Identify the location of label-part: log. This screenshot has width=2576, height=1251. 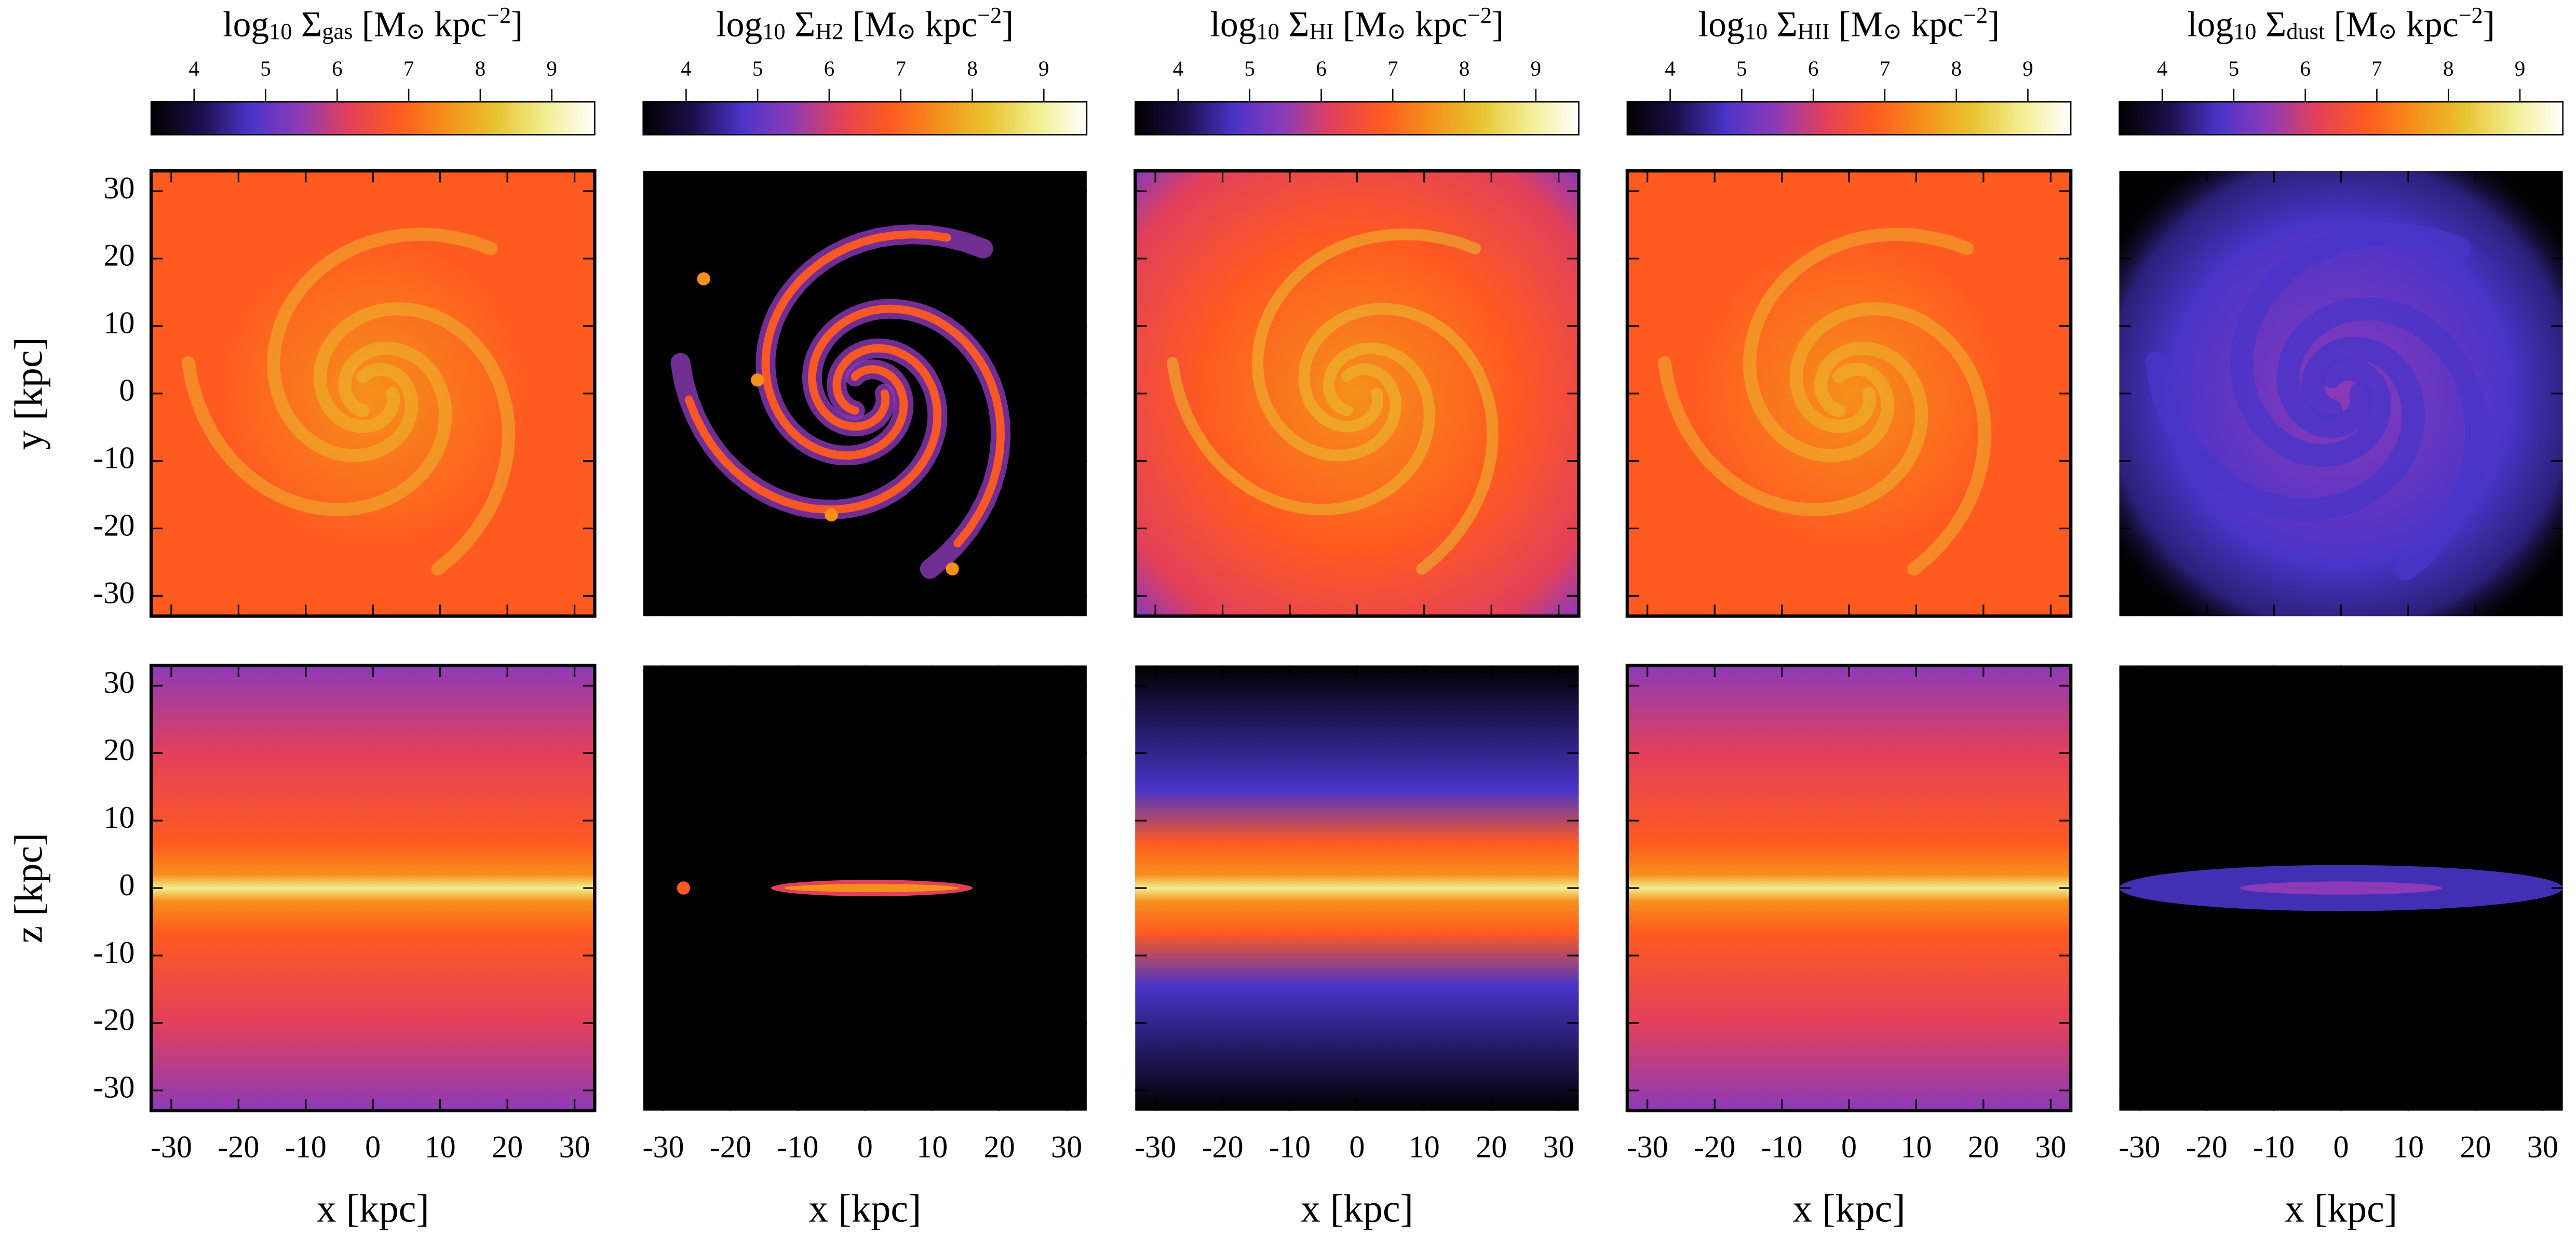
(246, 25).